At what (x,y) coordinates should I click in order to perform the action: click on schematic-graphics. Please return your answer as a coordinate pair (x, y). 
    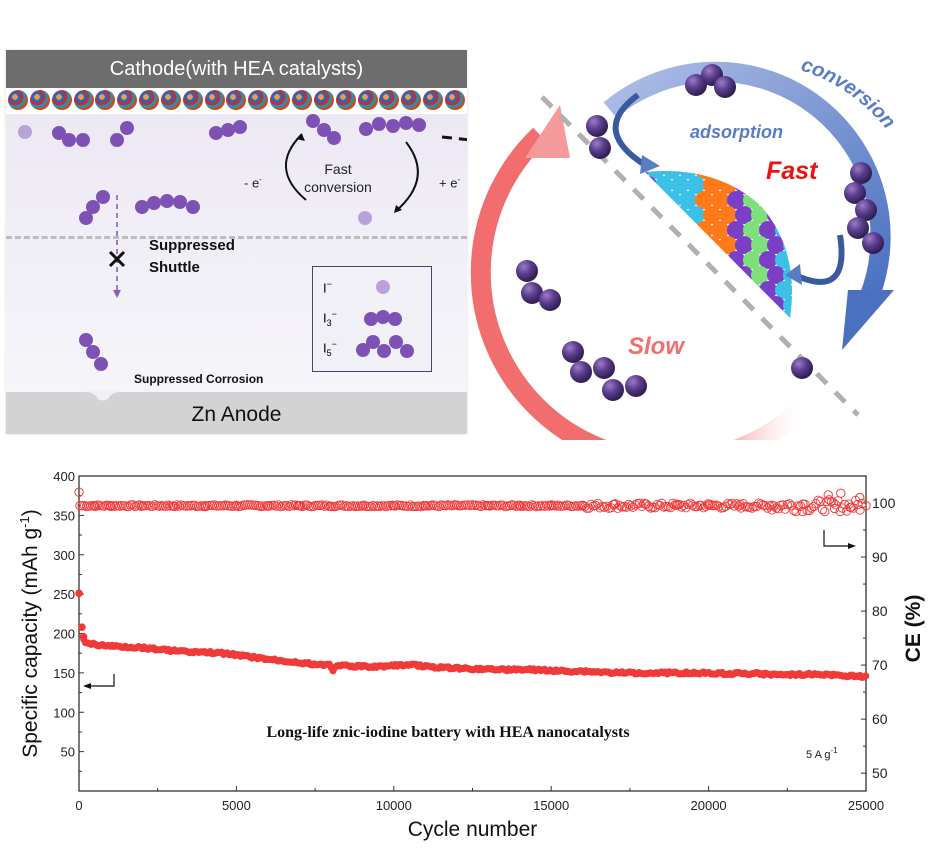
    Looking at the image, I should click on (242, 242).